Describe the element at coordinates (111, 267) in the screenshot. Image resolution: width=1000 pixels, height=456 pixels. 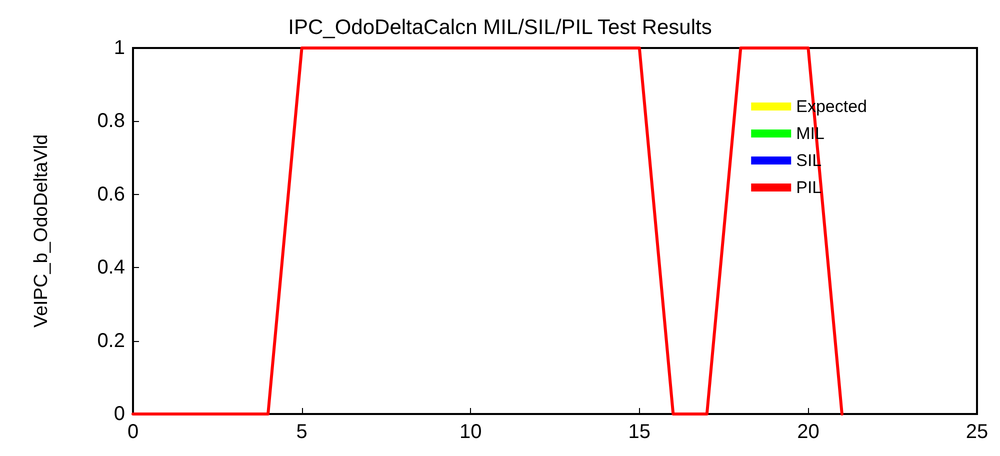
I see `y-tick-label: 0.4` at that location.